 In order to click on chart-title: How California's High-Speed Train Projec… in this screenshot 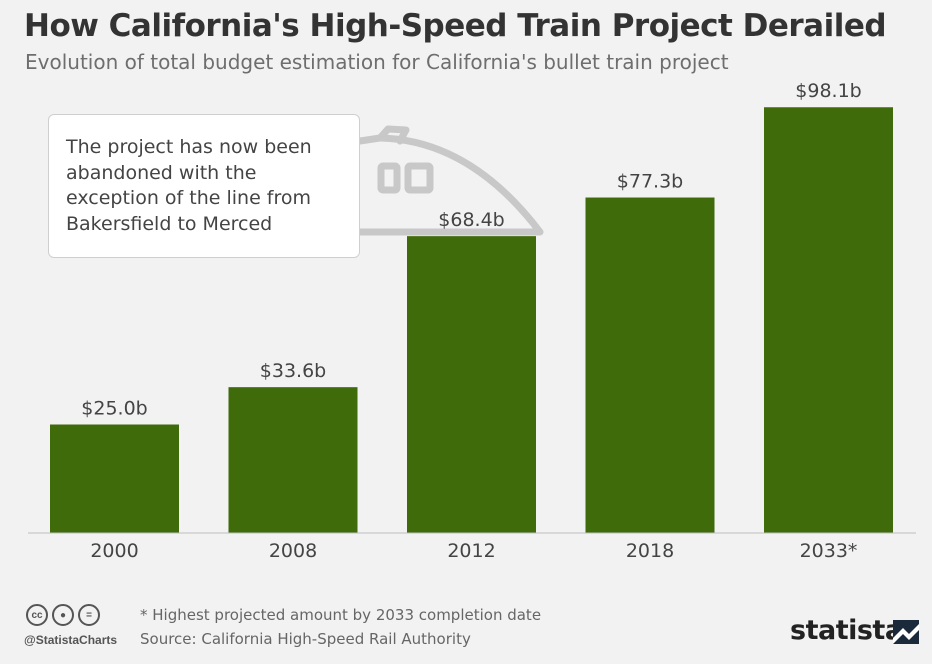, I will do `click(455, 26)`.